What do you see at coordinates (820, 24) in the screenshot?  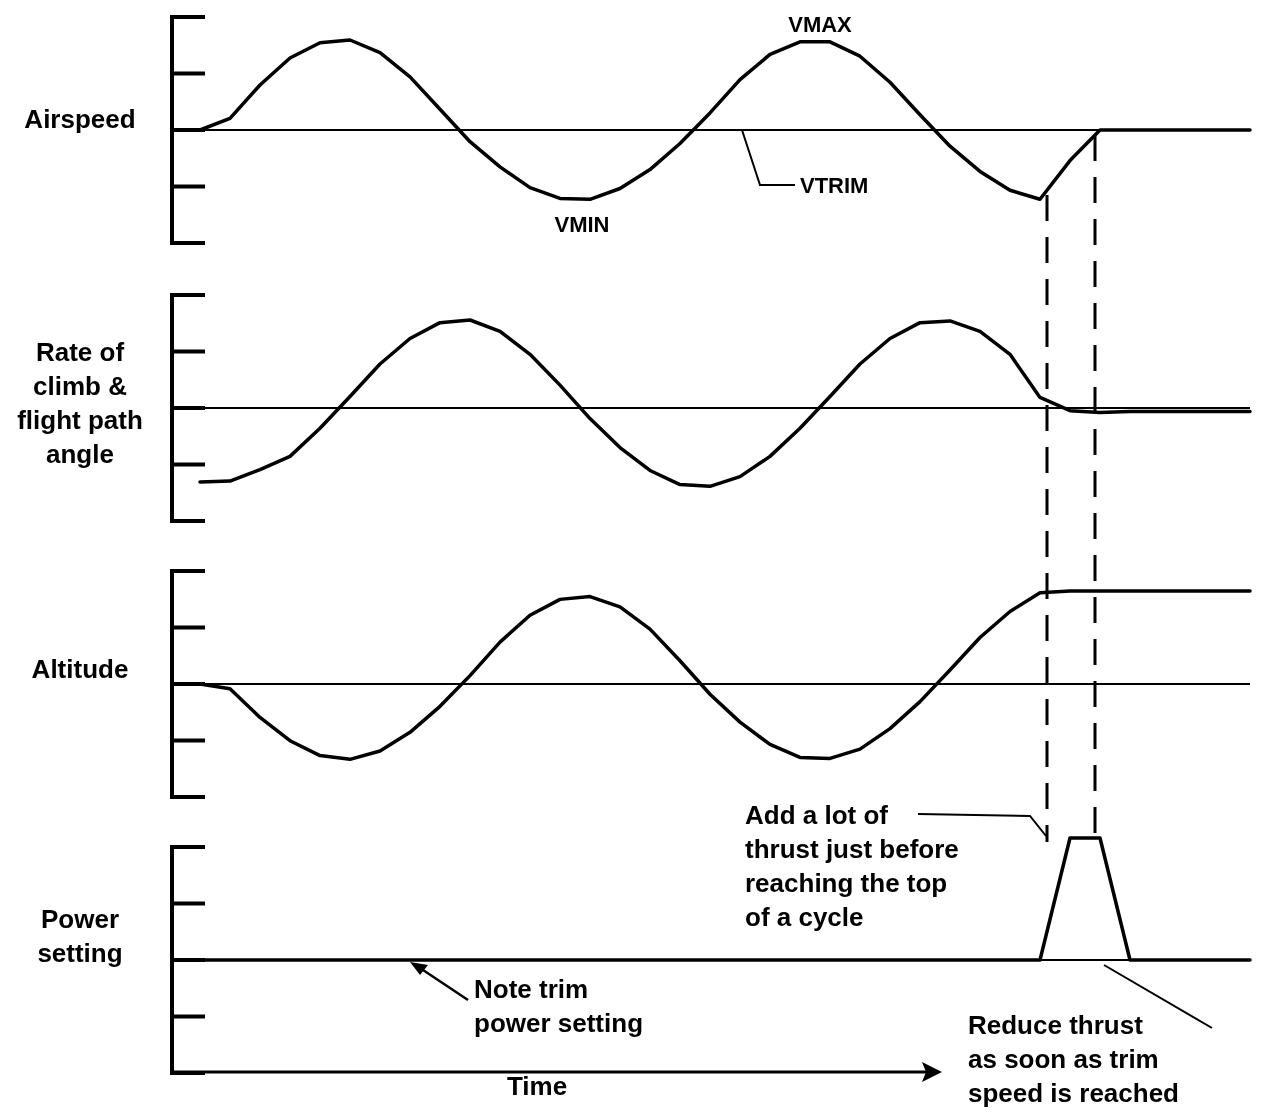 I see `text: VMAX` at bounding box center [820, 24].